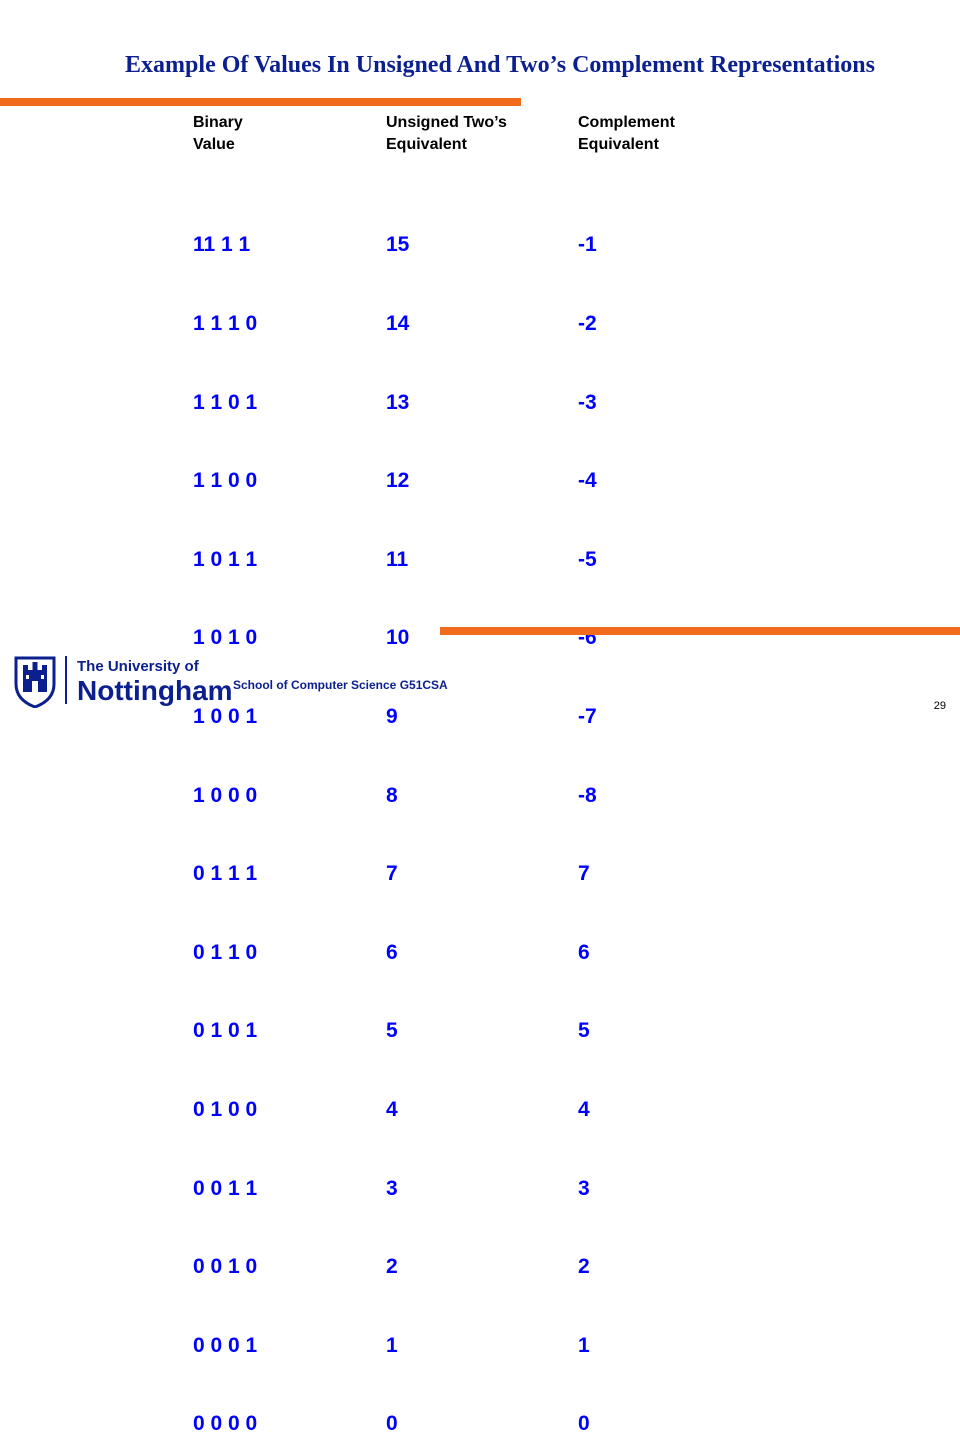 The width and height of the screenshot is (960, 1440). Describe the element at coordinates (155, 690) in the screenshot. I see `university-line2: Nottingham` at that location.